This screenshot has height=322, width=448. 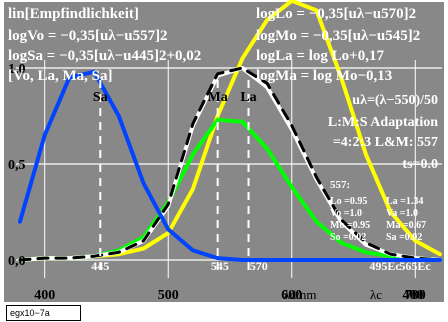 What do you see at coordinates (73, 14) in the screenshot?
I see `left-text-line-0: lin[Empfindlichkeit]` at bounding box center [73, 14].